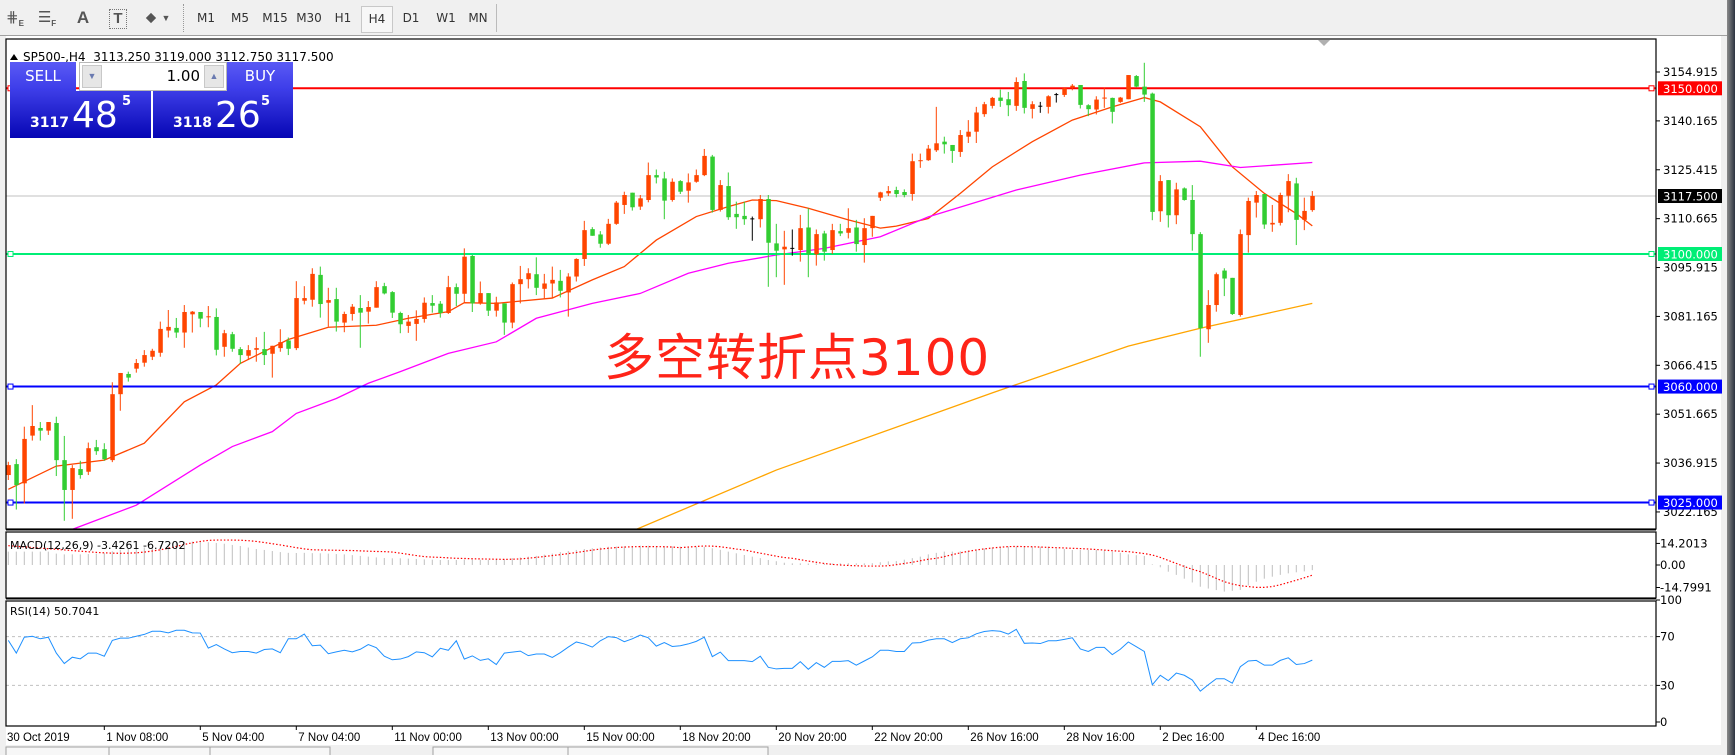  Describe the element at coordinates (47, 18) in the screenshot. I see `fibonacci-icon: ☰F` at that location.